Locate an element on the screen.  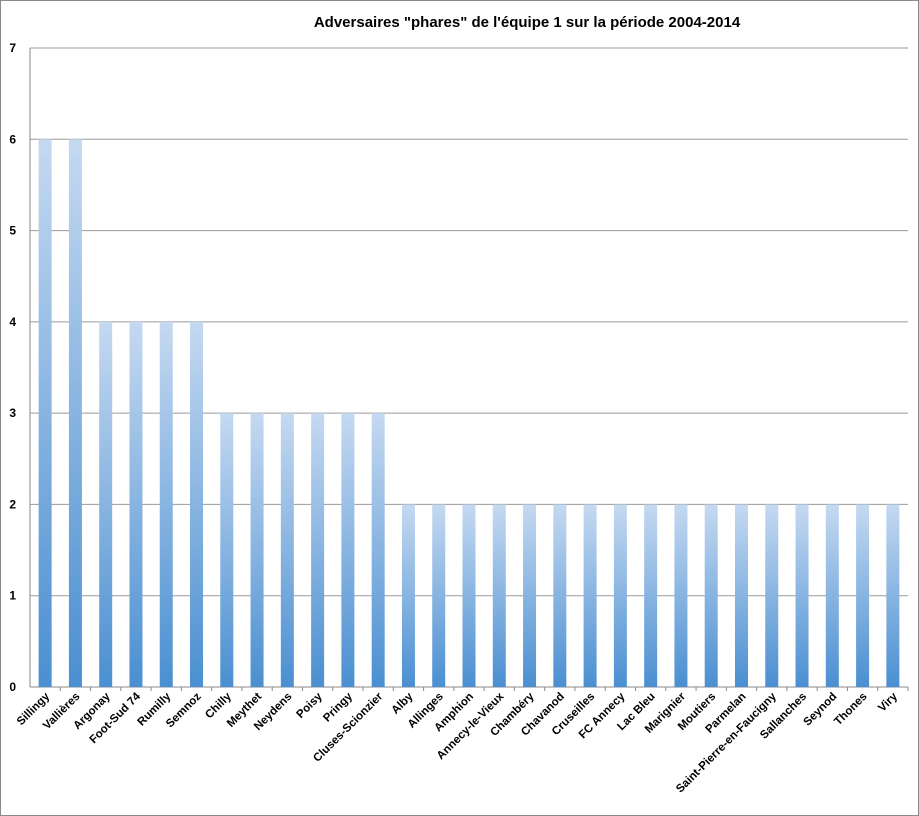
x-tick-label: Alby is located at coordinates (402, 703).